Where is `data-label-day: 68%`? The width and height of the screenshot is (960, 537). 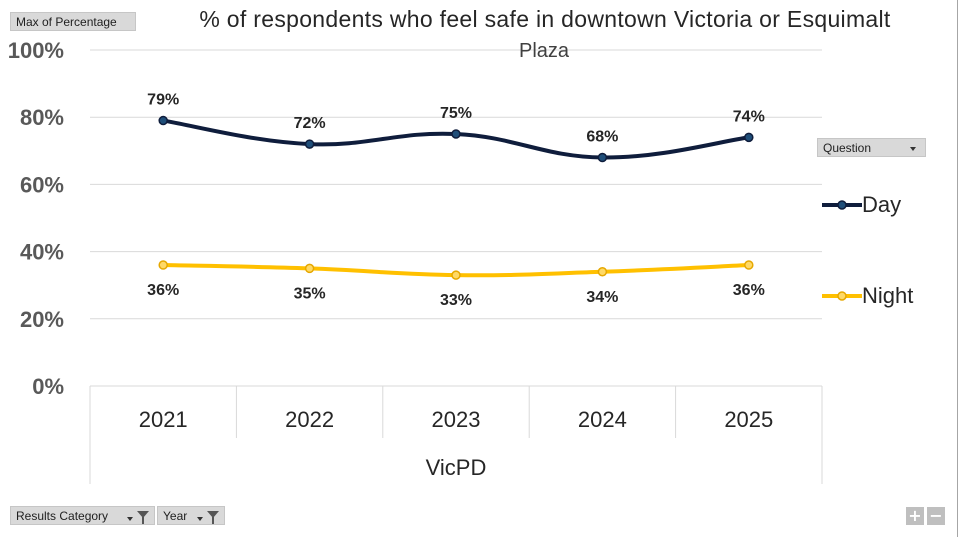 data-label-day: 68% is located at coordinates (602, 137).